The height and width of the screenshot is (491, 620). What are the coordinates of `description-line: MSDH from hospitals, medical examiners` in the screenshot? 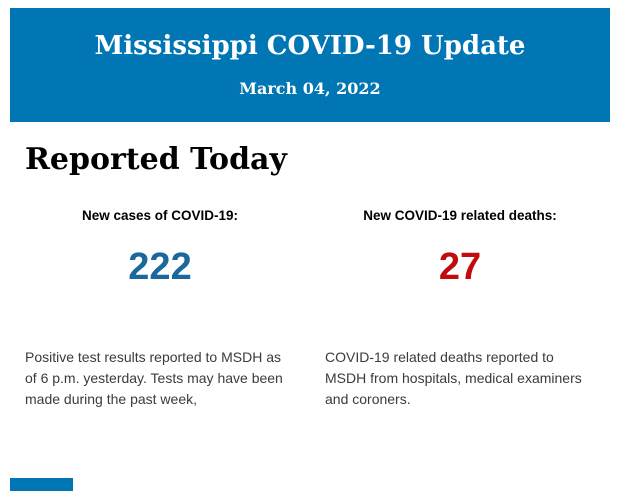 It's located at (453, 378).